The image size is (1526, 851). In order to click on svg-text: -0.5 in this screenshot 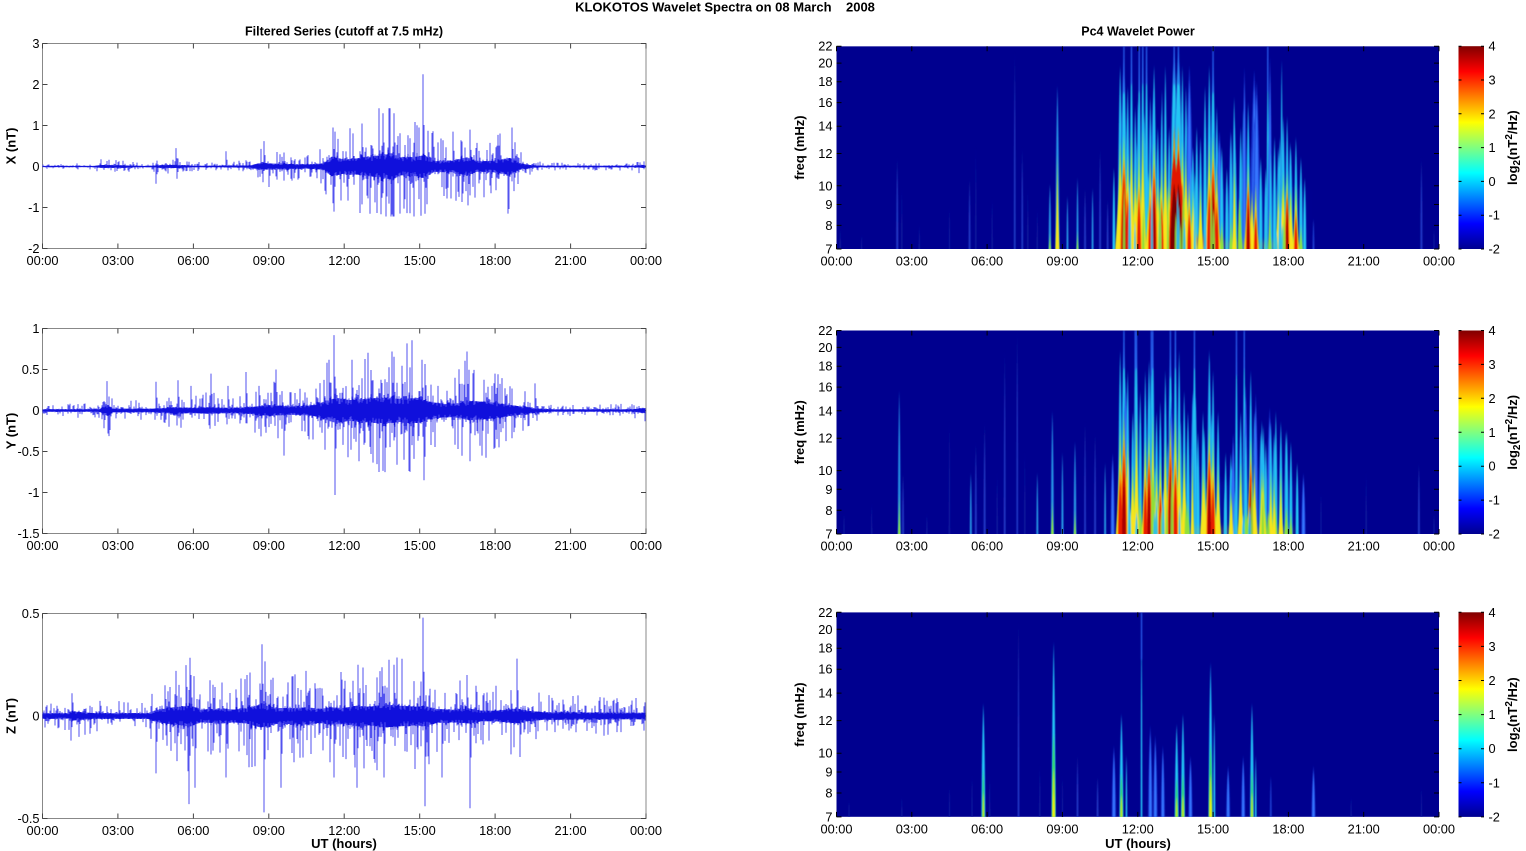, I will do `click(28, 451)`.